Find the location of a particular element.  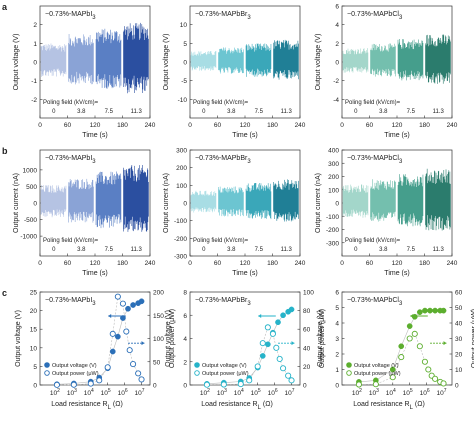

y-axis-label: Output current (nA) is located at coordinates (166, 203).